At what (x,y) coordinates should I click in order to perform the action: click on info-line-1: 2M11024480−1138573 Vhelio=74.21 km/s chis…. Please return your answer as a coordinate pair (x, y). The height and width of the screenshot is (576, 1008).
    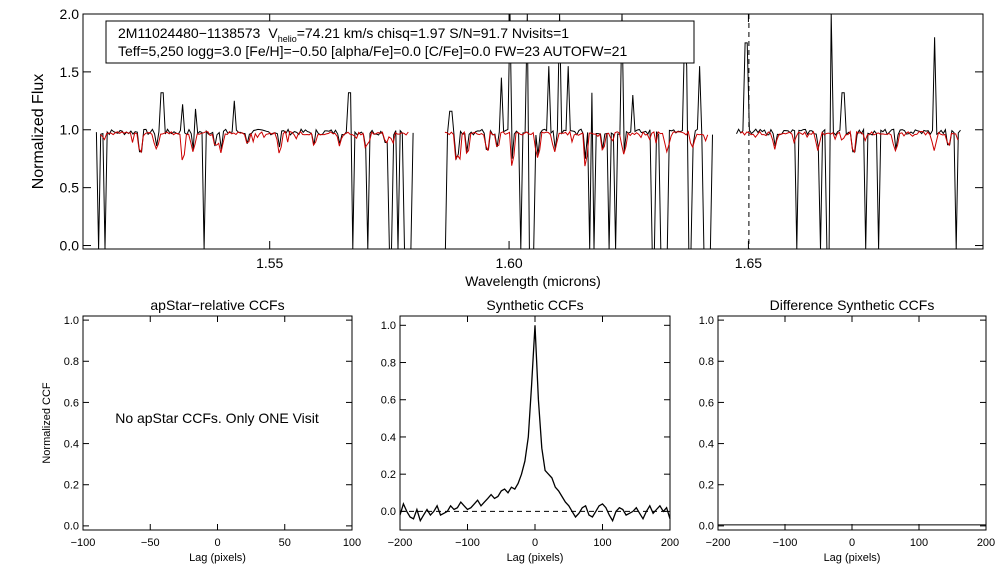
    Looking at the image, I should click on (343, 34).